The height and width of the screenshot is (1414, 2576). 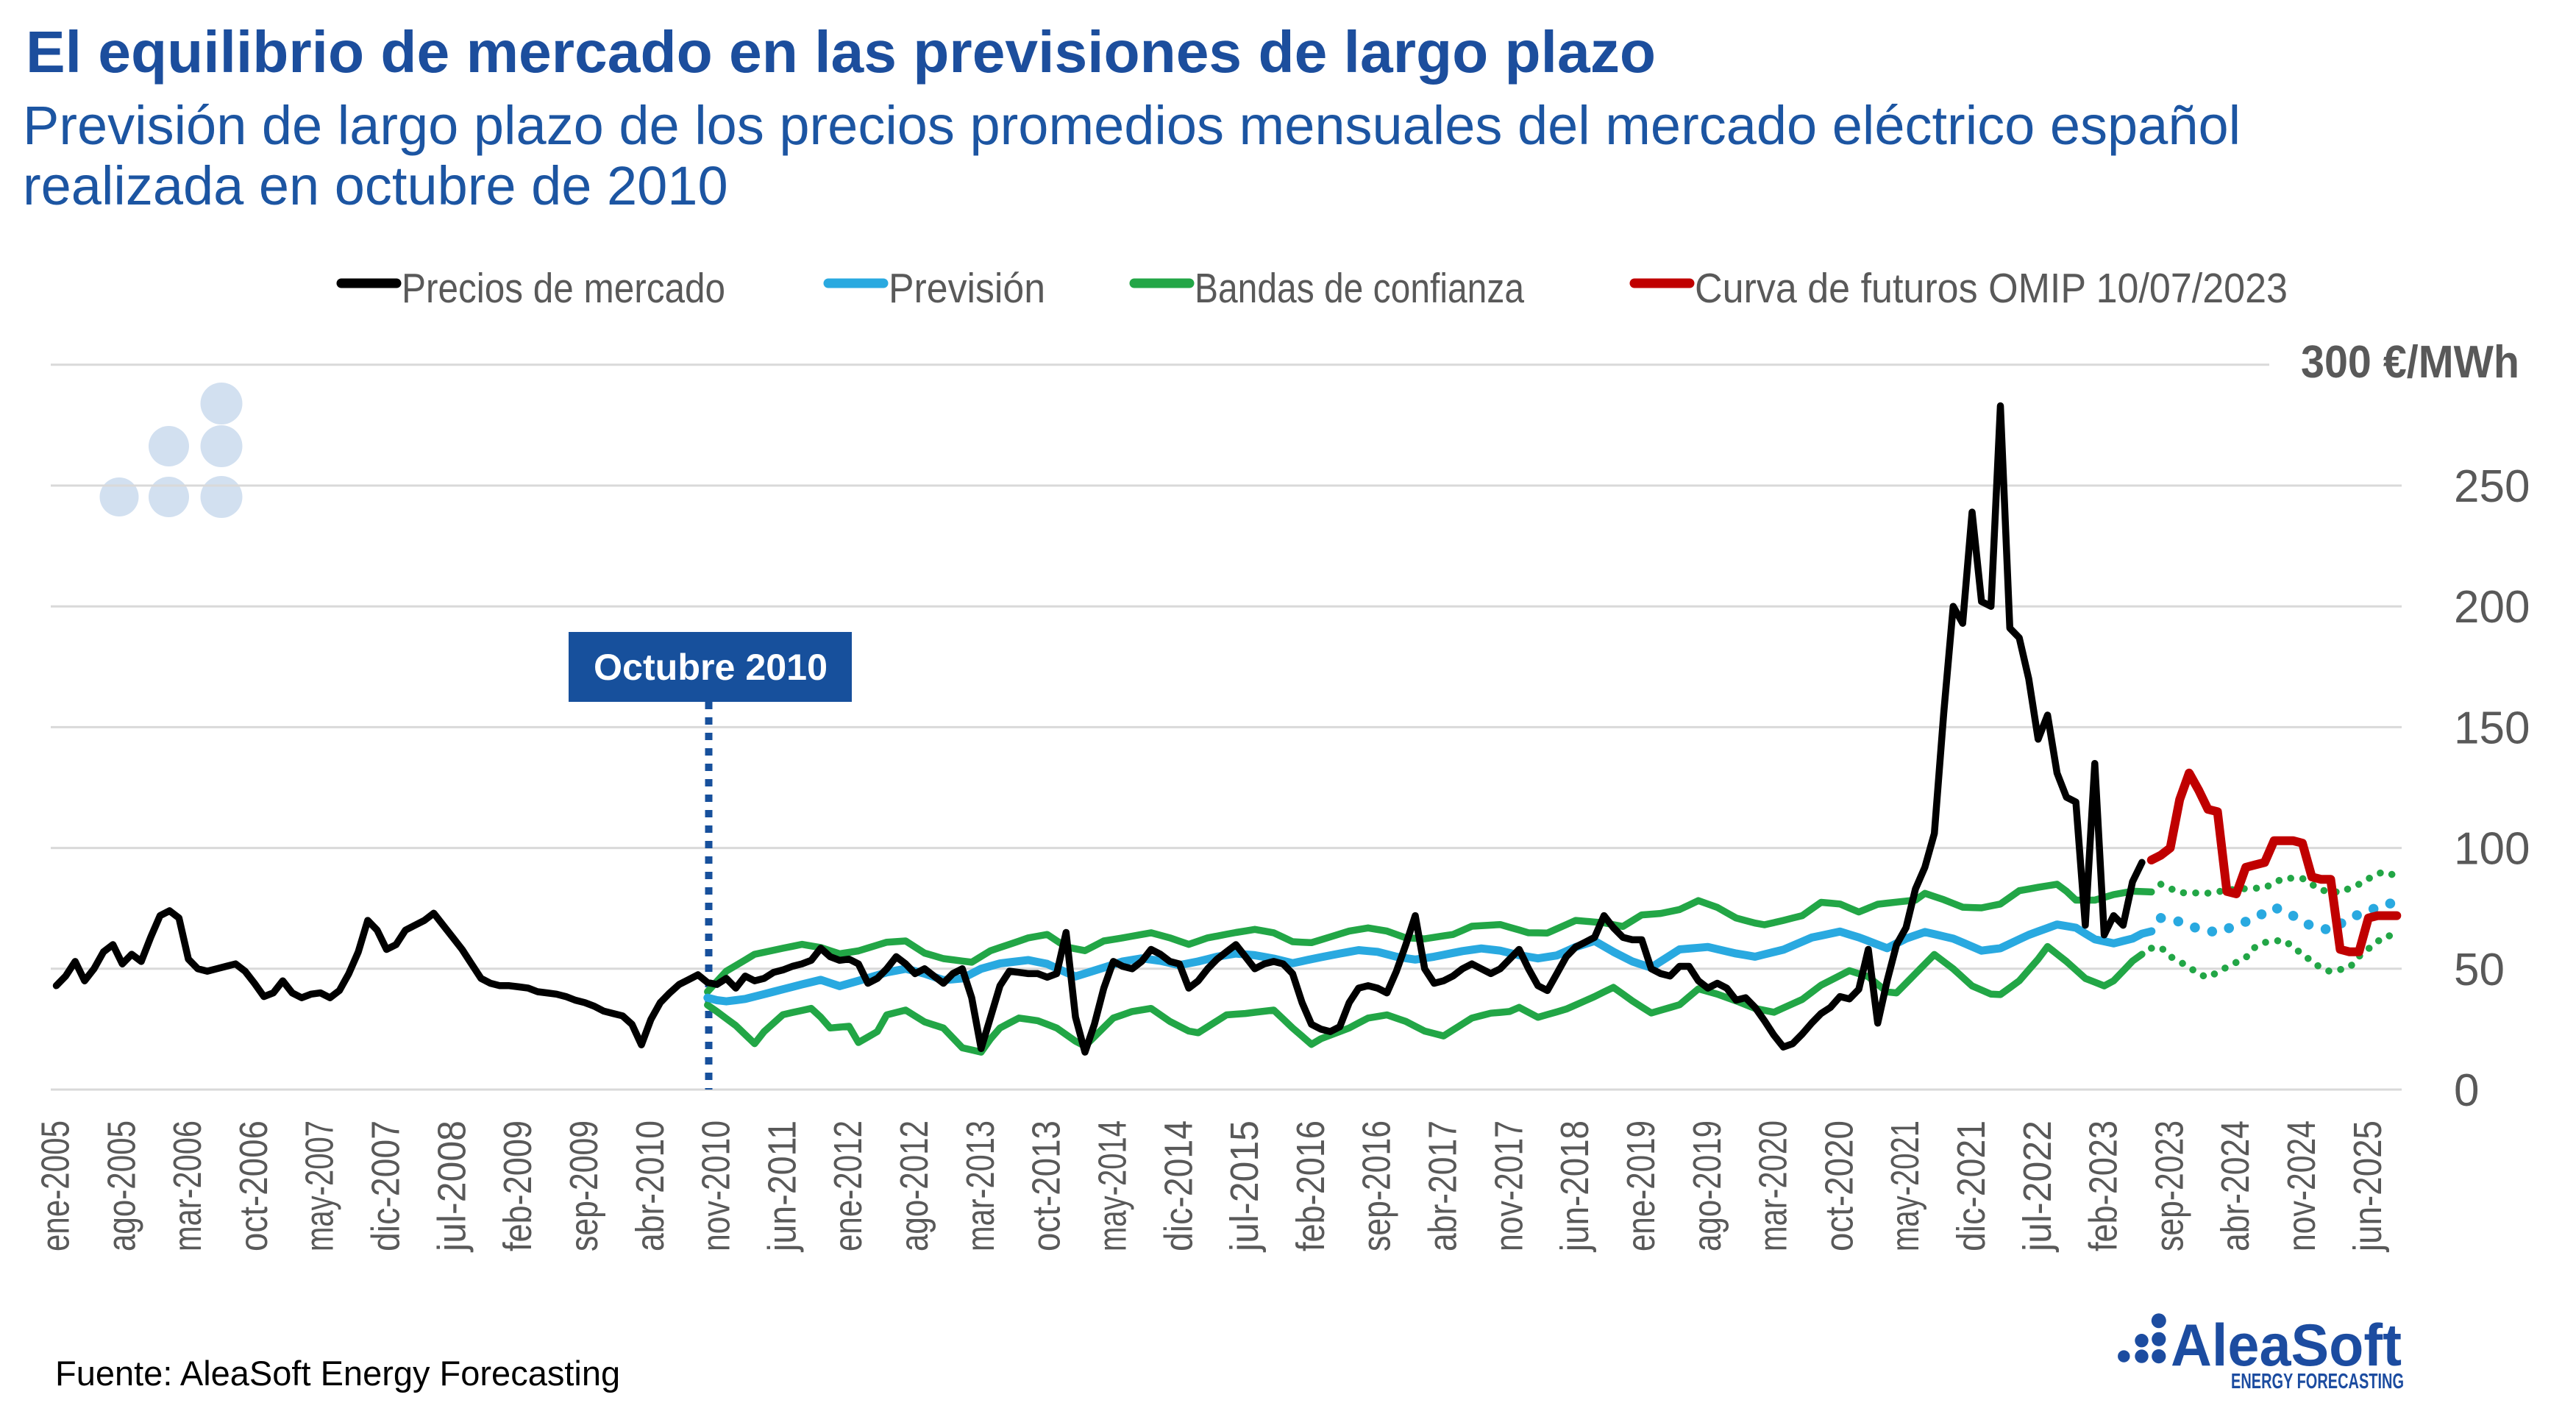 What do you see at coordinates (584, 1185) in the screenshot?
I see `svg-text: sep-2009` at bounding box center [584, 1185].